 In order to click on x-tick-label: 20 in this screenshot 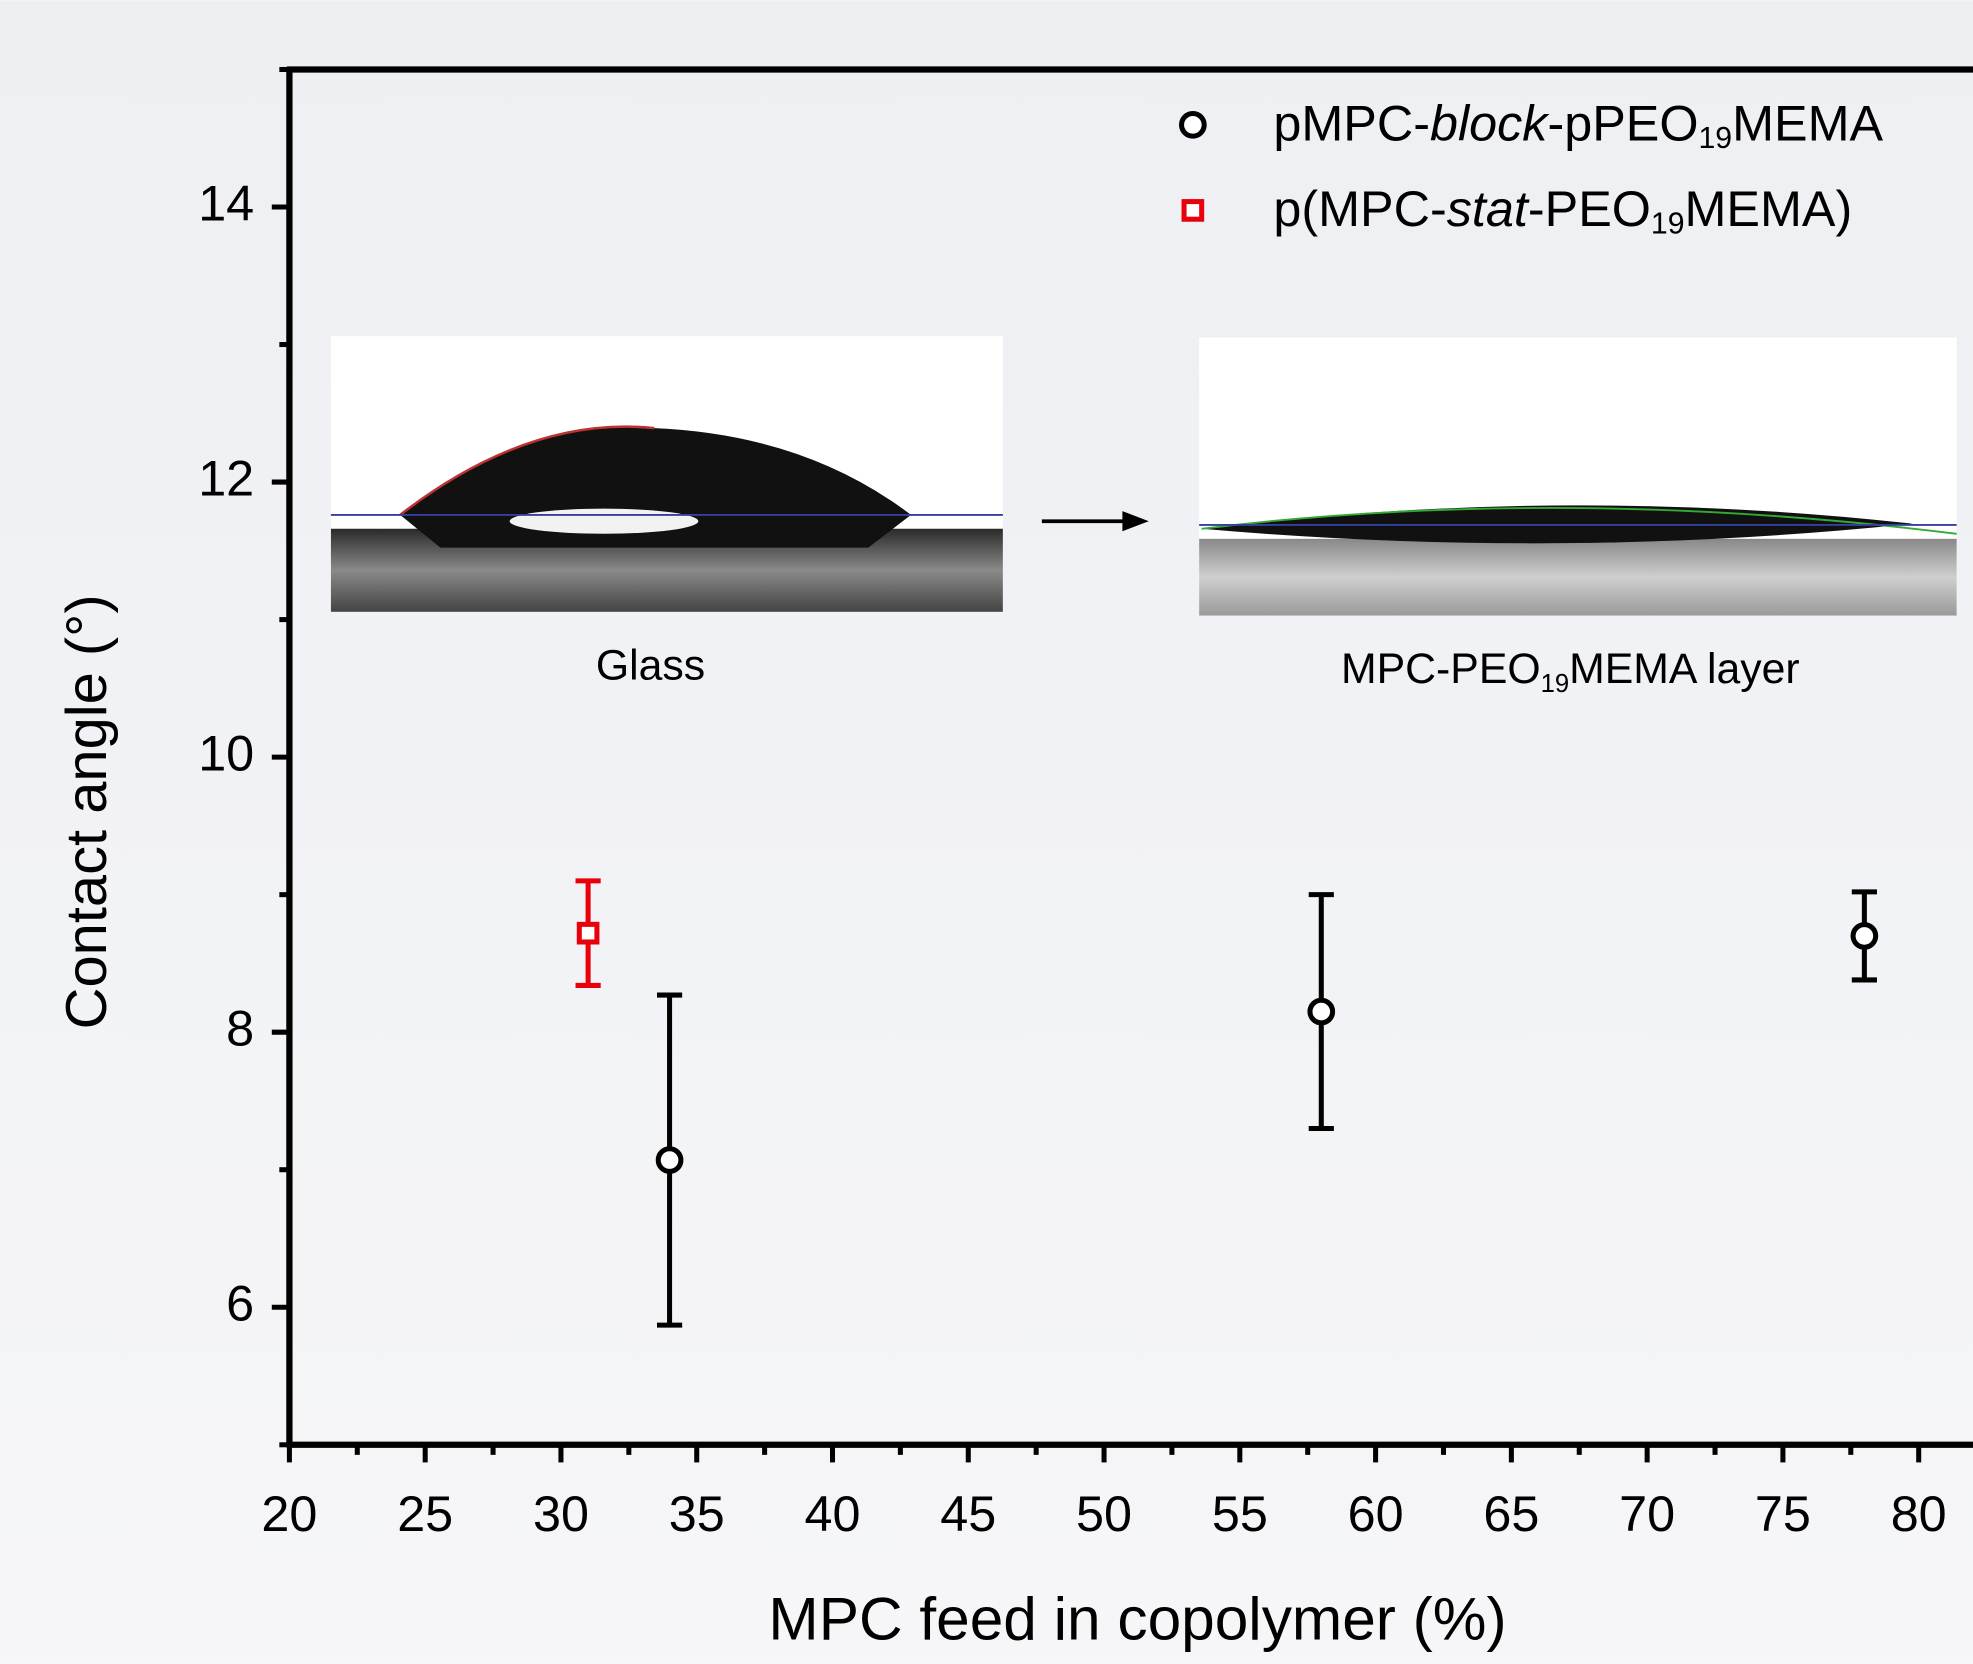, I will do `click(289, 1513)`.